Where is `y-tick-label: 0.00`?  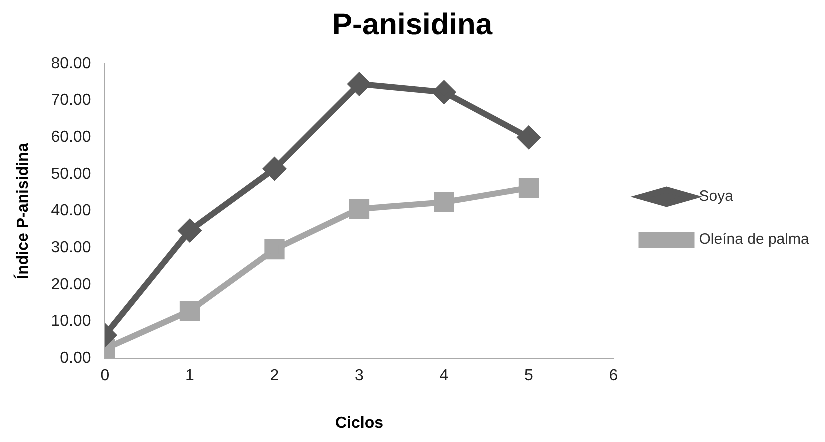
y-tick-label: 0.00 is located at coordinates (76, 359).